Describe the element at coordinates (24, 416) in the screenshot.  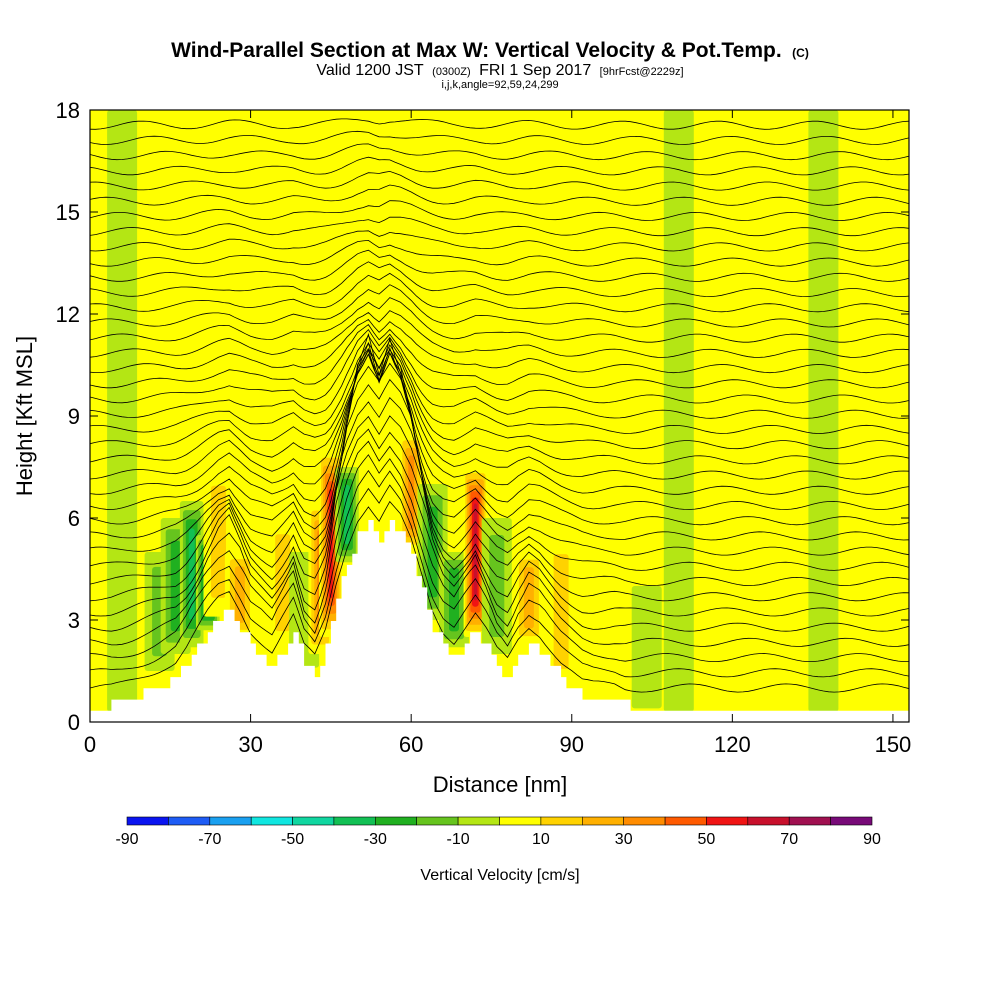
I see `y-axis-label: Height [Kft MSL]` at that location.